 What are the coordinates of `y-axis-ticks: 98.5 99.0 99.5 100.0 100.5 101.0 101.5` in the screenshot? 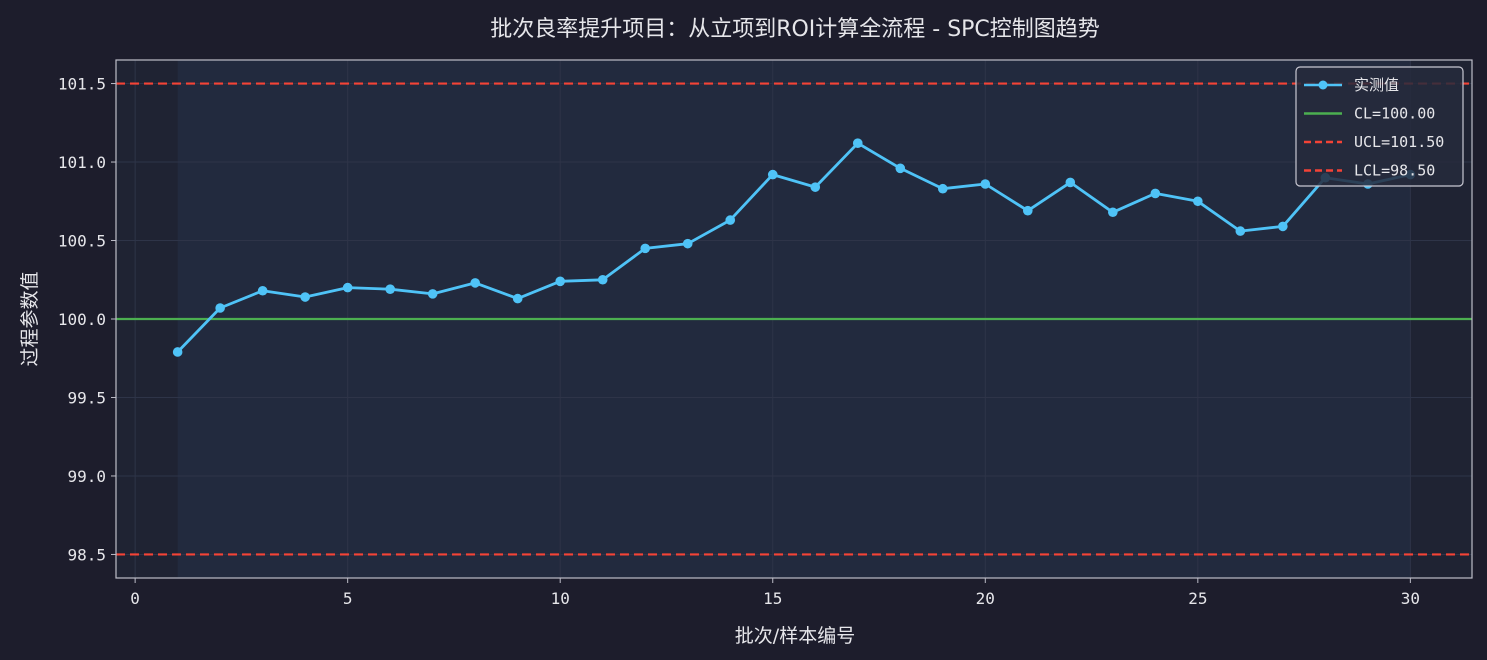 It's located at (87, 319).